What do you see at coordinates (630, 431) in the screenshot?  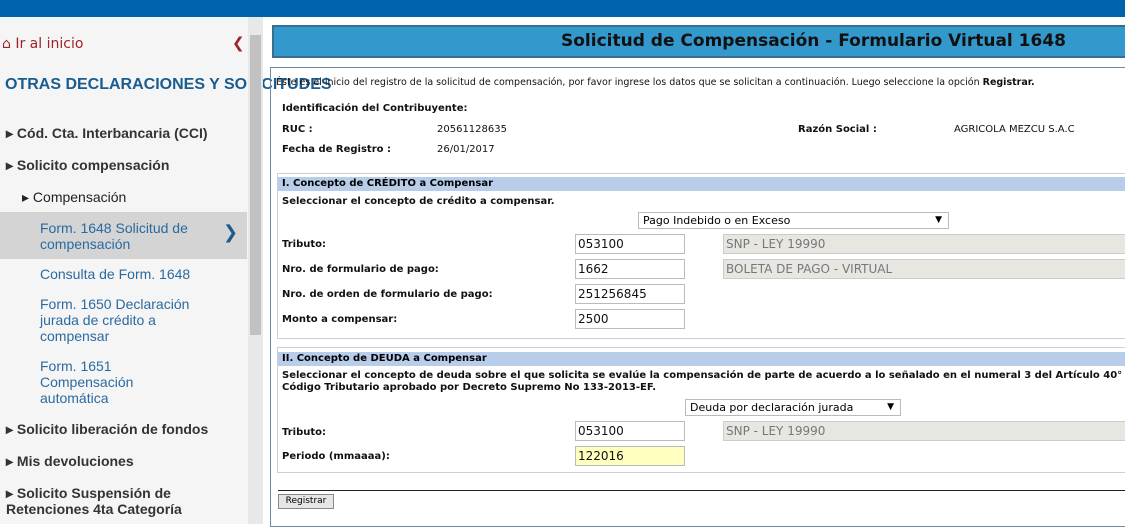 I see `debt-tributo-input: 053100` at bounding box center [630, 431].